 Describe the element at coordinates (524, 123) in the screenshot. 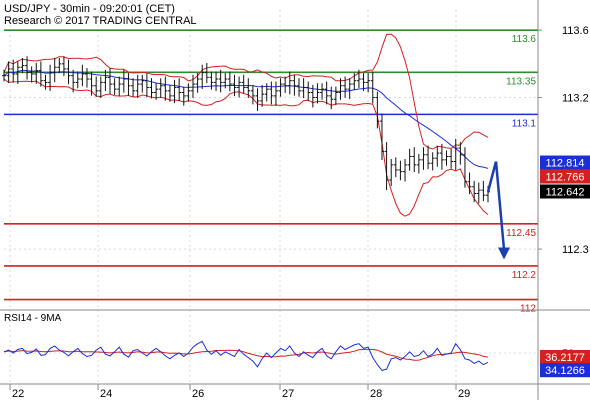

I see `level-label: 113.1` at that location.